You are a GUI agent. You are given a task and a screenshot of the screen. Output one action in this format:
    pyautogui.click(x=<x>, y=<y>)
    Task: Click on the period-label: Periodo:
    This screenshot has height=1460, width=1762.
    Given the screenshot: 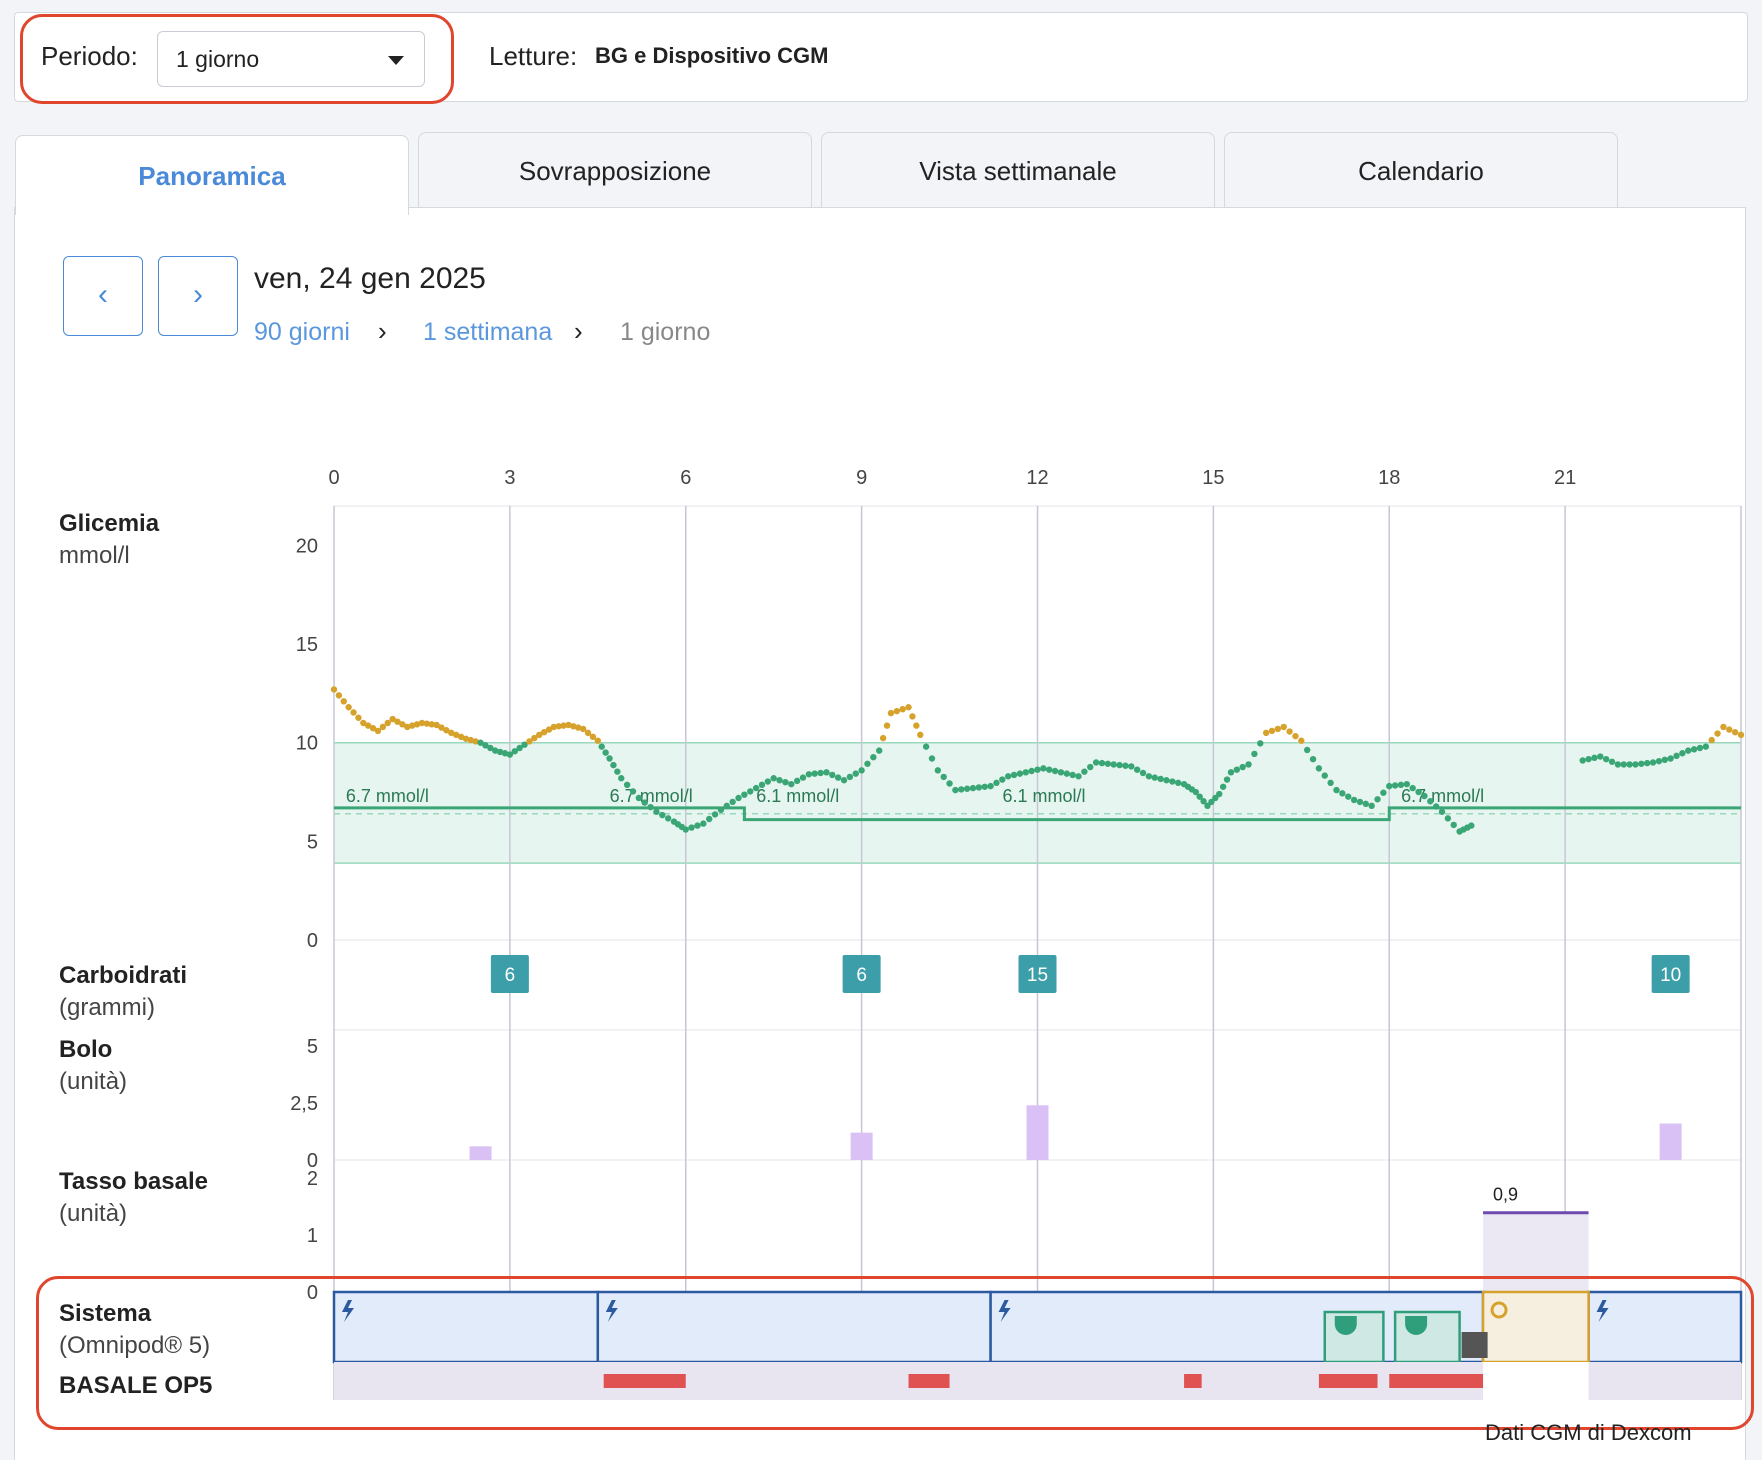 What is the action you would take?
    pyautogui.click(x=89, y=56)
    